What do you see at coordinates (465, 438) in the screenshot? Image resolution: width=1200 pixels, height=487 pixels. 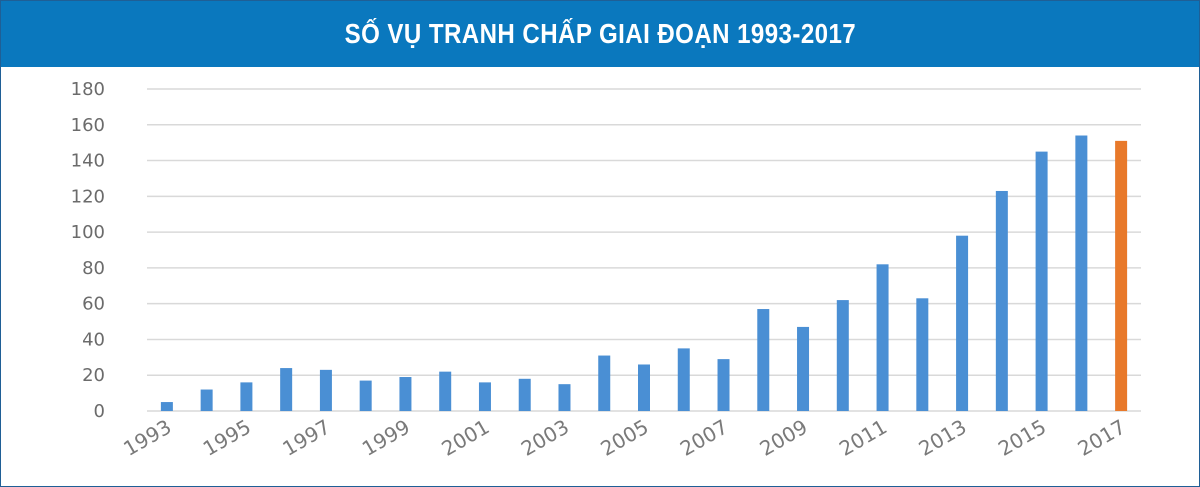 I see `x-tick-label: 2001` at bounding box center [465, 438].